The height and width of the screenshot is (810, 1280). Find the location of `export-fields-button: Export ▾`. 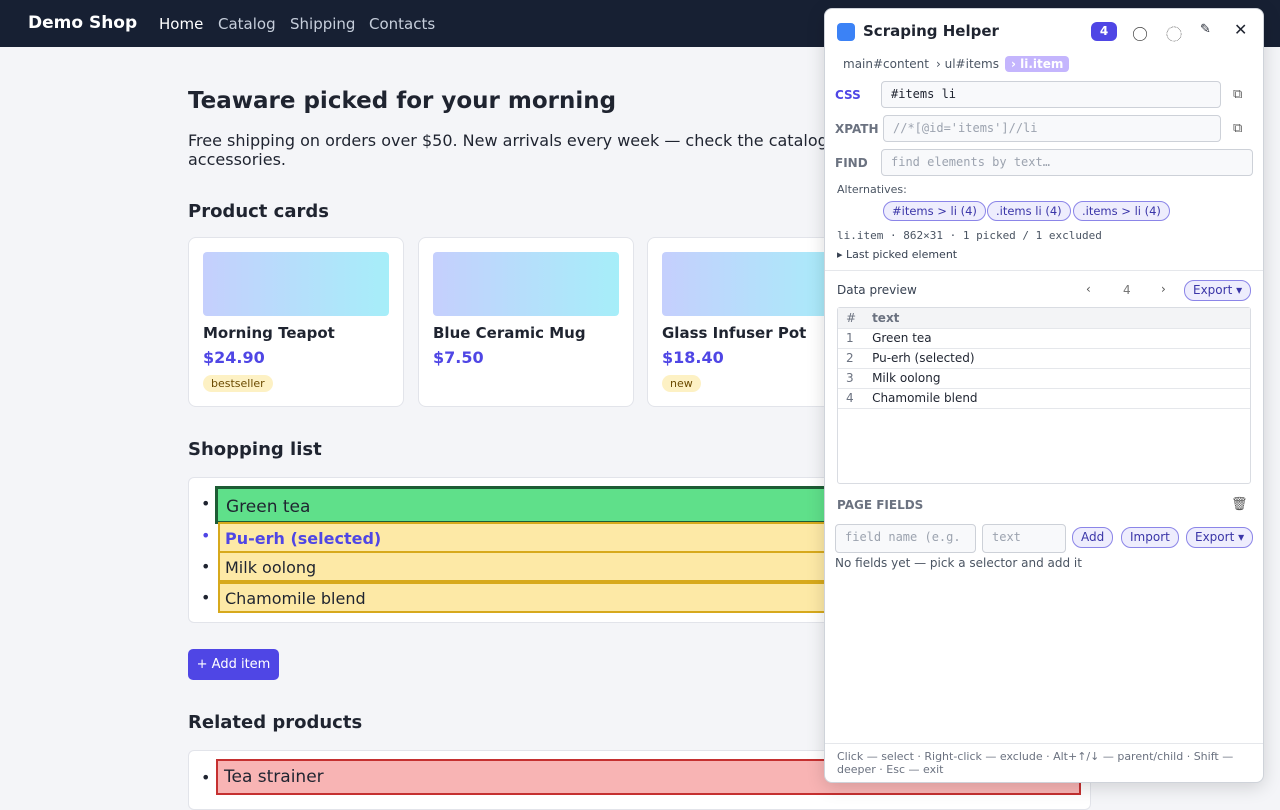

export-fields-button: Export ▾ is located at coordinates (1220, 537).